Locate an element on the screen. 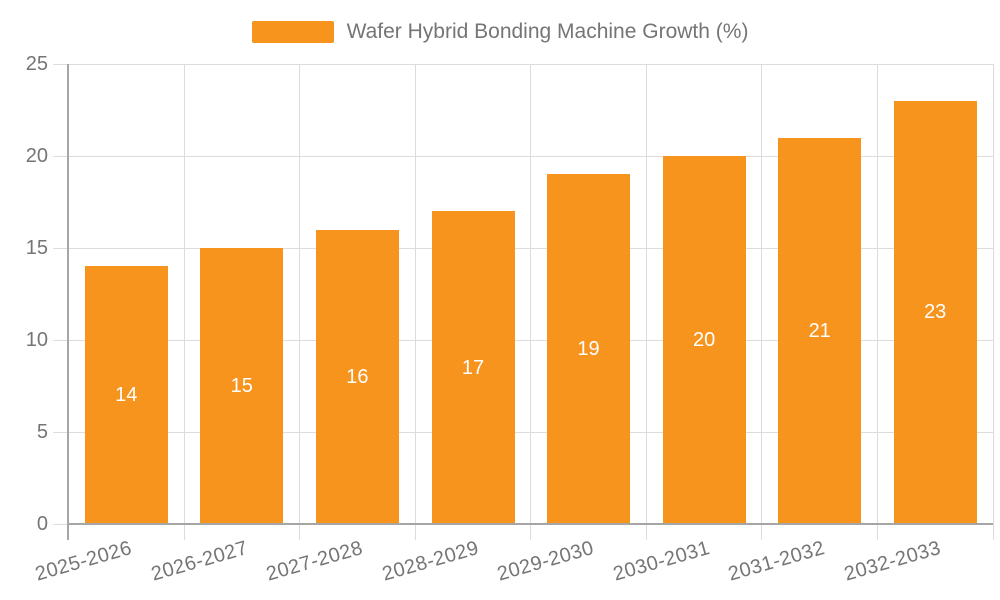 Image resolution: width=1000 pixels, height=600 pixels. bar-value-label: 15 is located at coordinates (241, 386).